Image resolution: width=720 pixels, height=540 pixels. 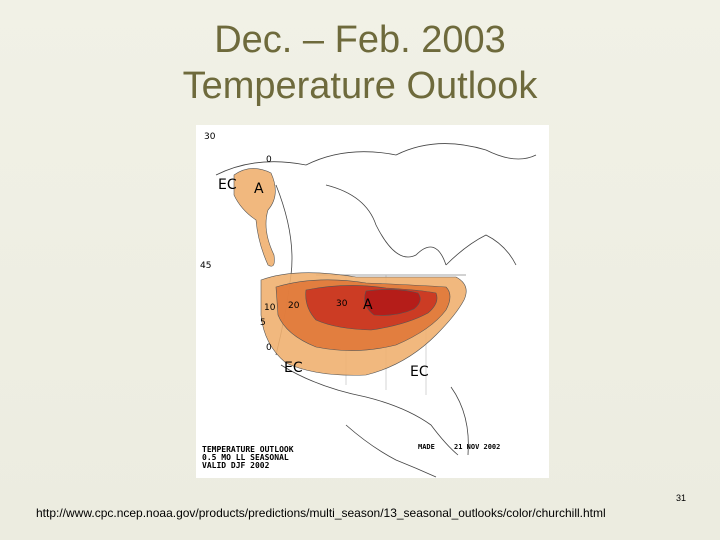 I want to click on legend-line2: 0.5 MO LL SEASONAL, so click(x=245, y=457).